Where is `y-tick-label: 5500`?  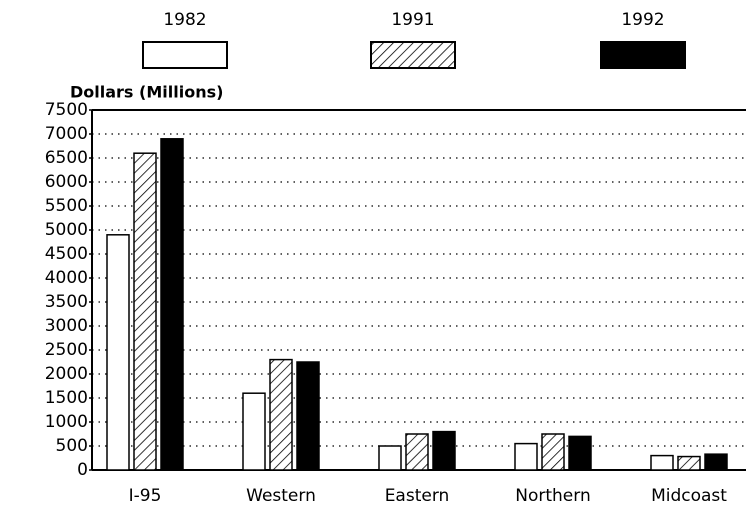 y-tick-label: 5500 is located at coordinates (66, 206).